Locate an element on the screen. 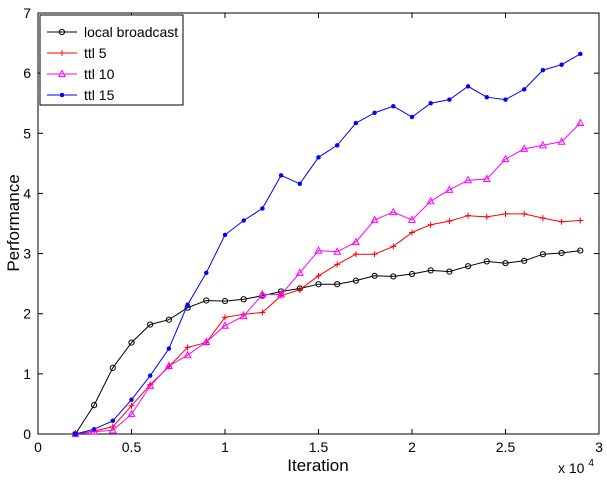  x-axis-multiplier-exponent: 4 is located at coordinates (591, 463).